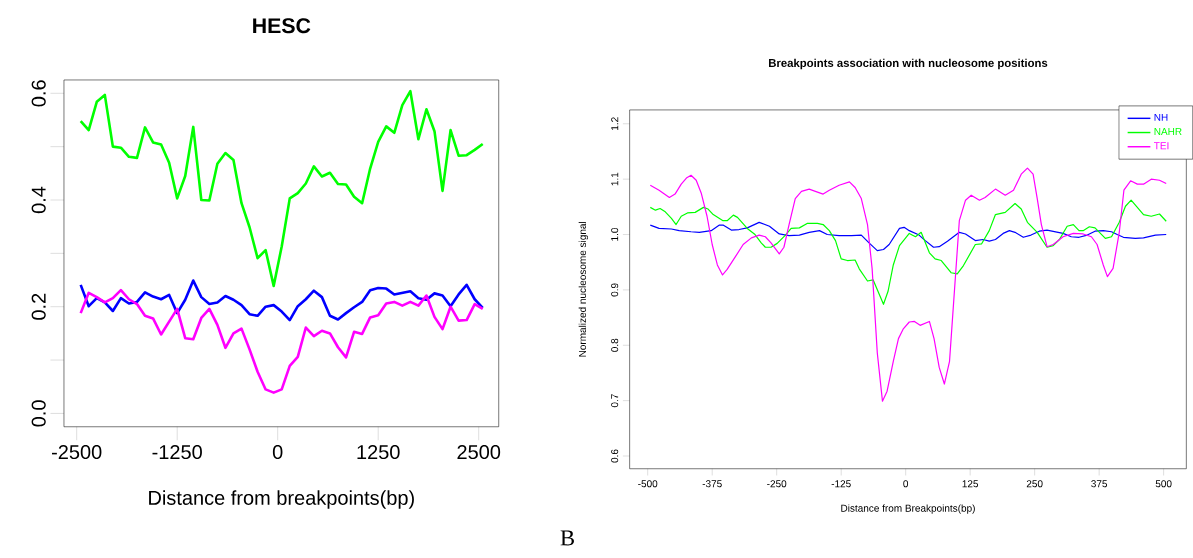 The height and width of the screenshot is (558, 1193). I want to click on x-axis-title: Distance from breakpoints(bp), so click(281, 500).